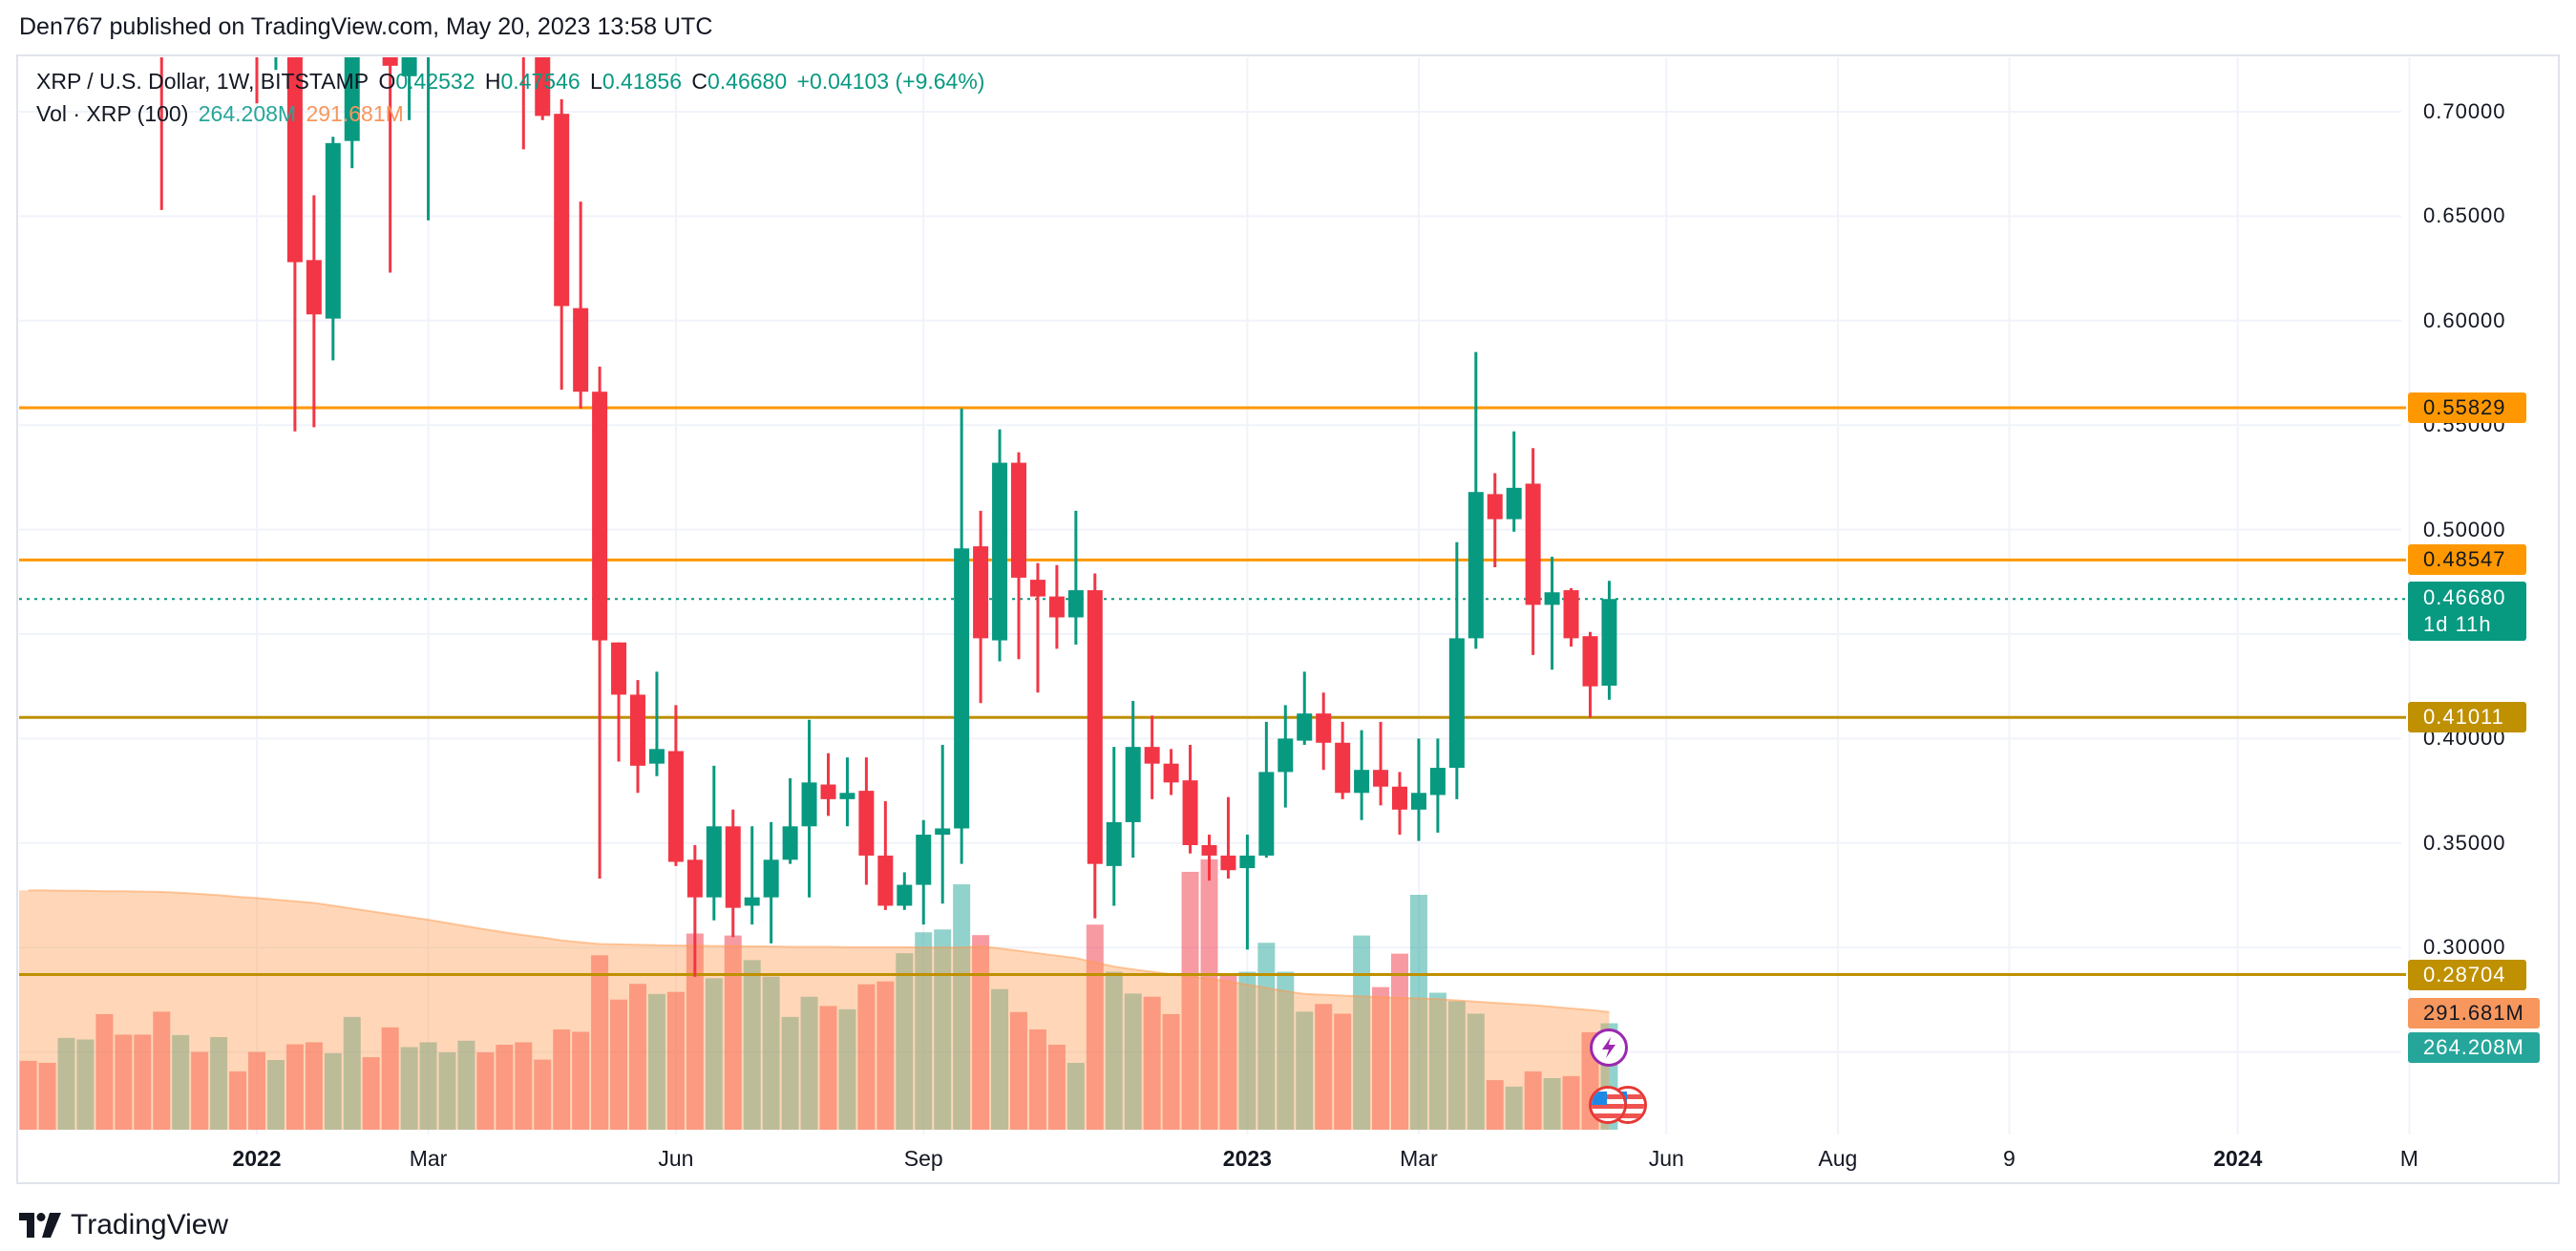 The width and height of the screenshot is (2576, 1251). Describe the element at coordinates (355, 113) in the screenshot. I see `volume-ma-value: 291.681M` at that location.